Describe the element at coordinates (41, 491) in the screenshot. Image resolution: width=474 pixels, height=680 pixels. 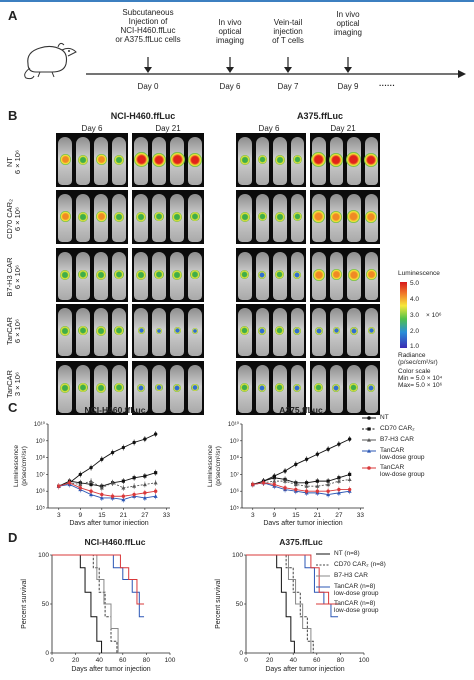
I see `y-tick-label: 10⁶` at that location.